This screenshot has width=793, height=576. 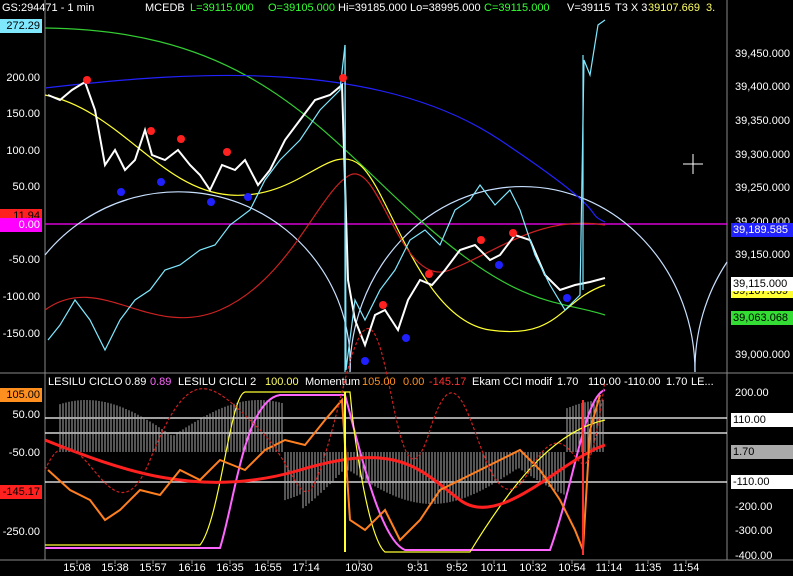 I want to click on y-tick-label: 100.00, so click(x=23, y=151).